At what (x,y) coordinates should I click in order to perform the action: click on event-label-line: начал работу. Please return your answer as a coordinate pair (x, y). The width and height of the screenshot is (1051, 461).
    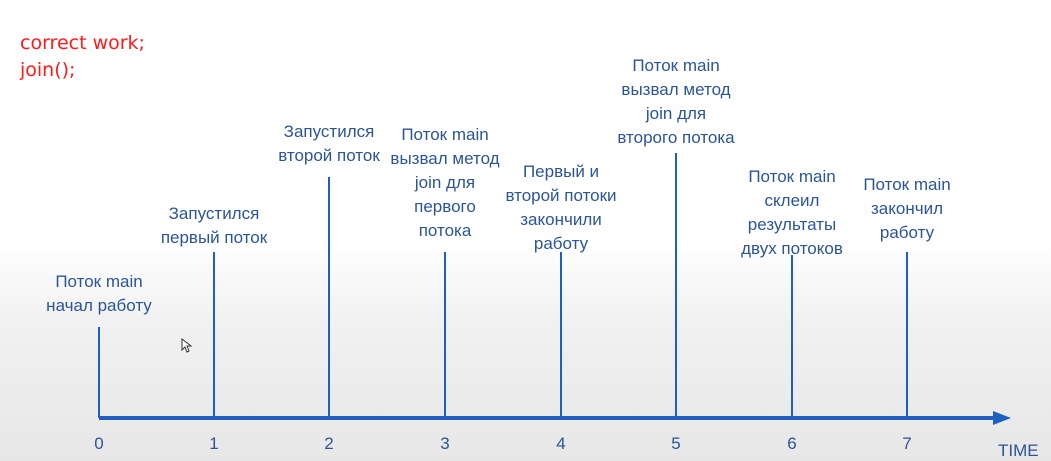
    Looking at the image, I should click on (99, 305).